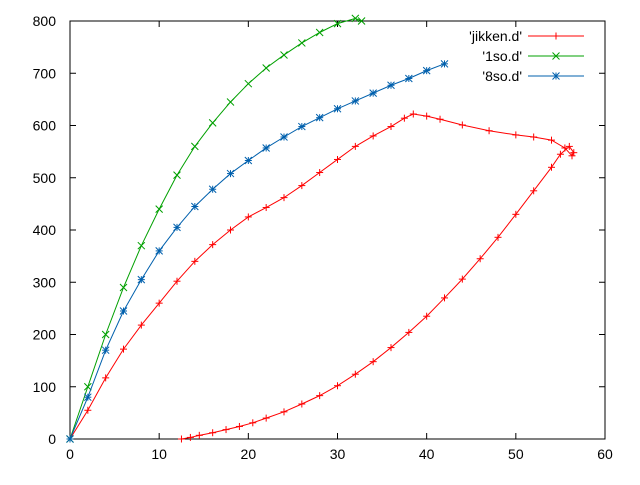 This screenshot has width=640, height=485. What do you see at coordinates (45, 73) in the screenshot?
I see `y-tick-label: 700` at bounding box center [45, 73].